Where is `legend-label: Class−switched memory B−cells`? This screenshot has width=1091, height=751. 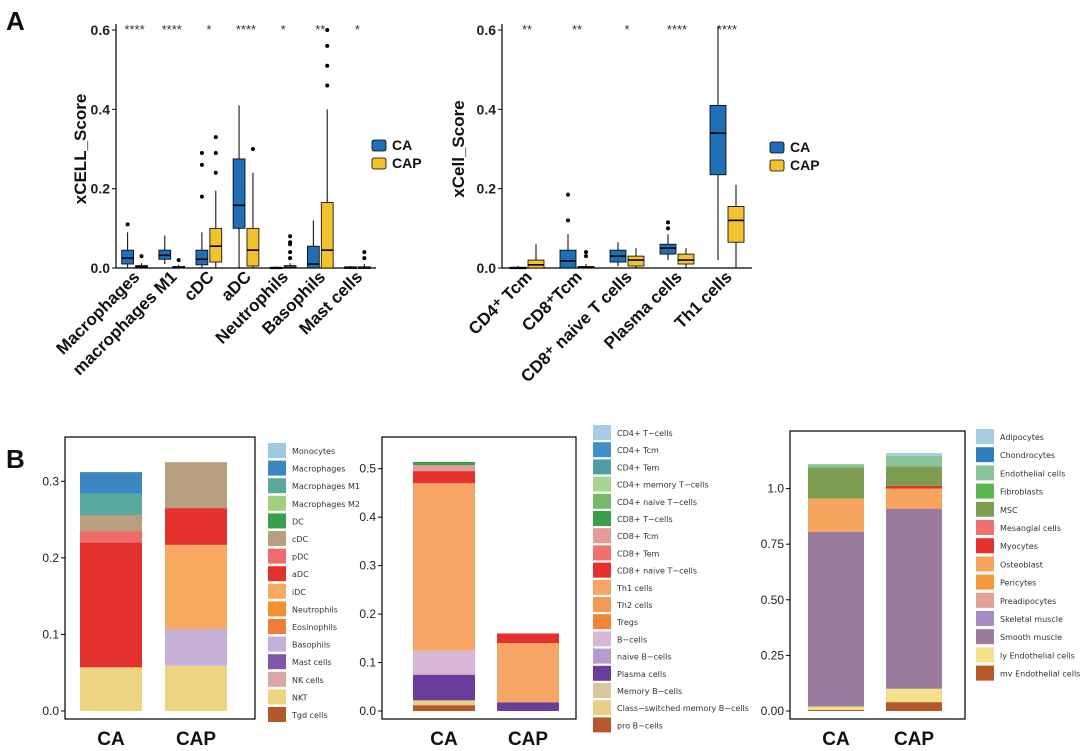
legend-label: Class−switched memory B−cells is located at coordinates (683, 708).